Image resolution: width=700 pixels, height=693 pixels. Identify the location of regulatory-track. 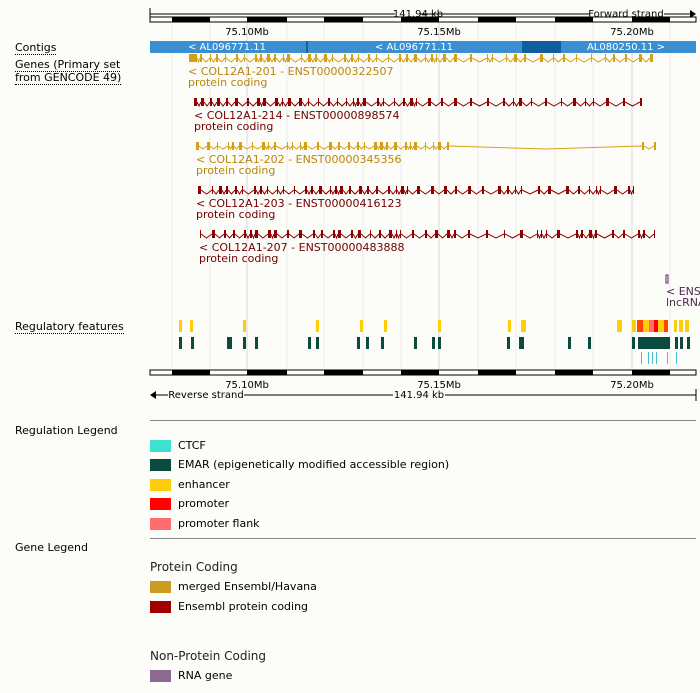
(434, 342).